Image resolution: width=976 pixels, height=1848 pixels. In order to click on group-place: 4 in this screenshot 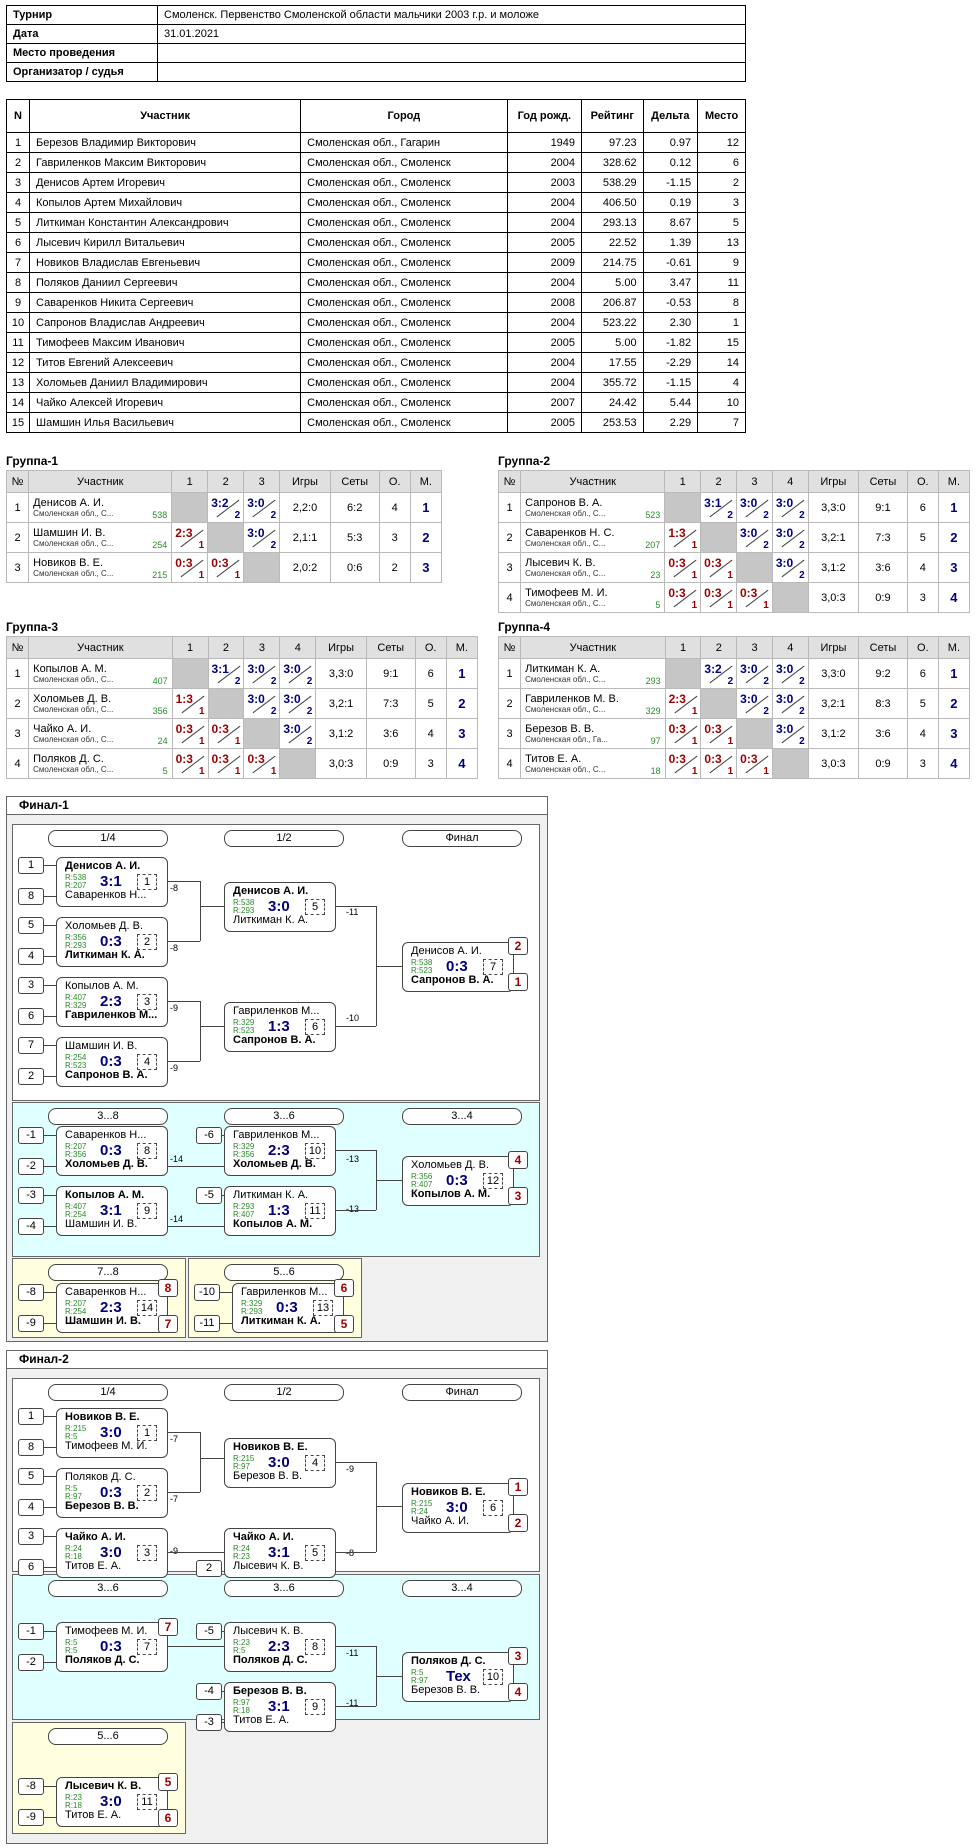, I will do `click(954, 763)`.